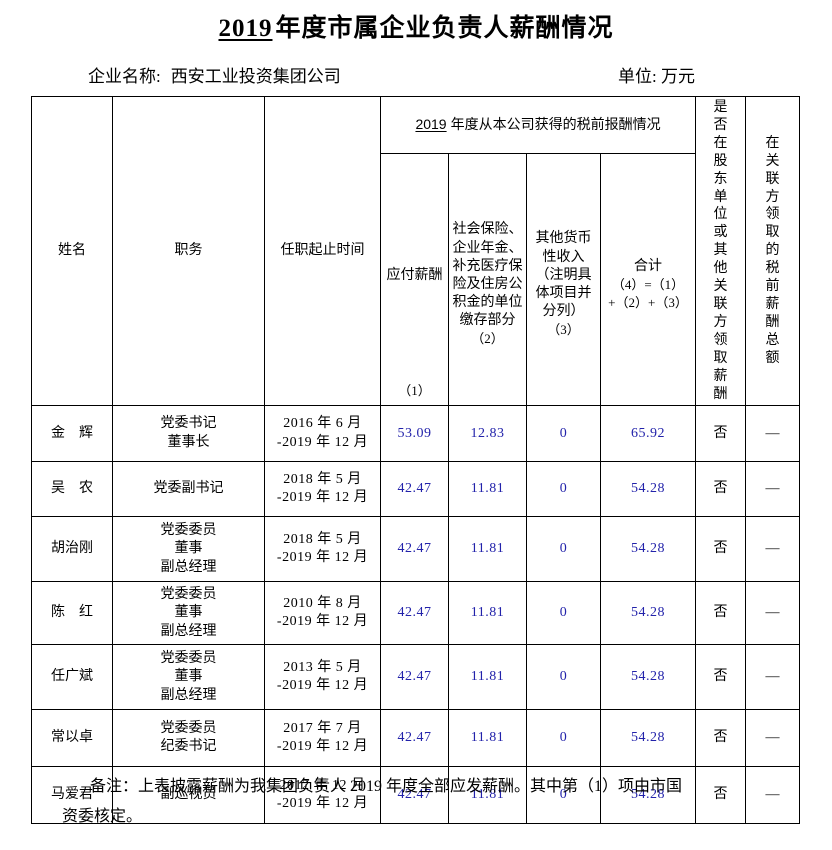 The image size is (832, 850). Describe the element at coordinates (444, 28) in the screenshot. I see `title-rest: 年度市属企业负责人薪酬情况` at that location.